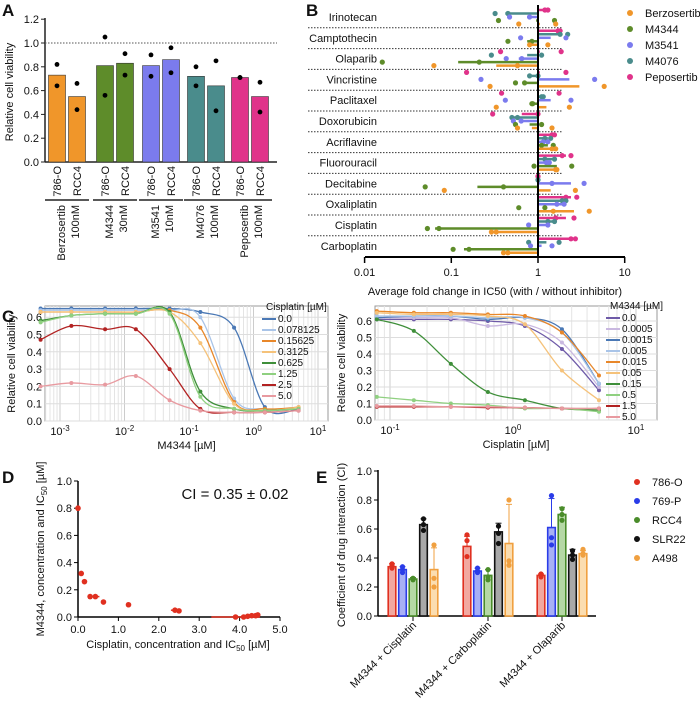 Image resolution: width=700 pixels, height=710 pixels. I want to click on c-x-tick-label: 10⁻¹, so click(189, 431).